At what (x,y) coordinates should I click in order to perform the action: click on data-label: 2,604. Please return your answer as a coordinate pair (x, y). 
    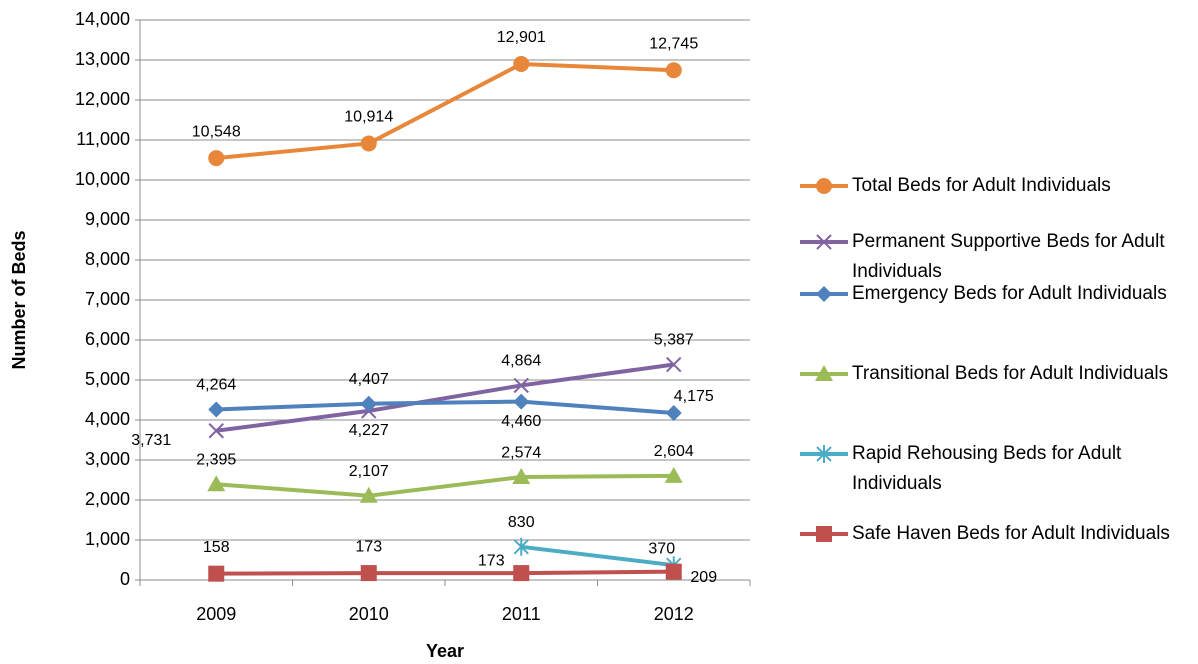
    Looking at the image, I should click on (674, 451).